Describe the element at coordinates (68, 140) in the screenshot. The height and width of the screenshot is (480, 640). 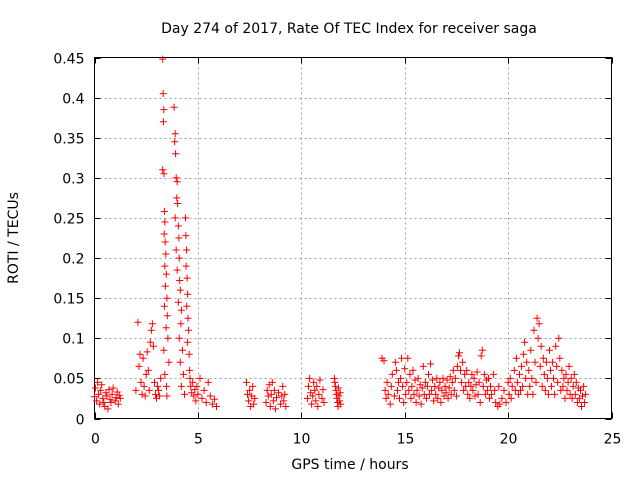
I see `y-tick-label: 0.35` at that location.